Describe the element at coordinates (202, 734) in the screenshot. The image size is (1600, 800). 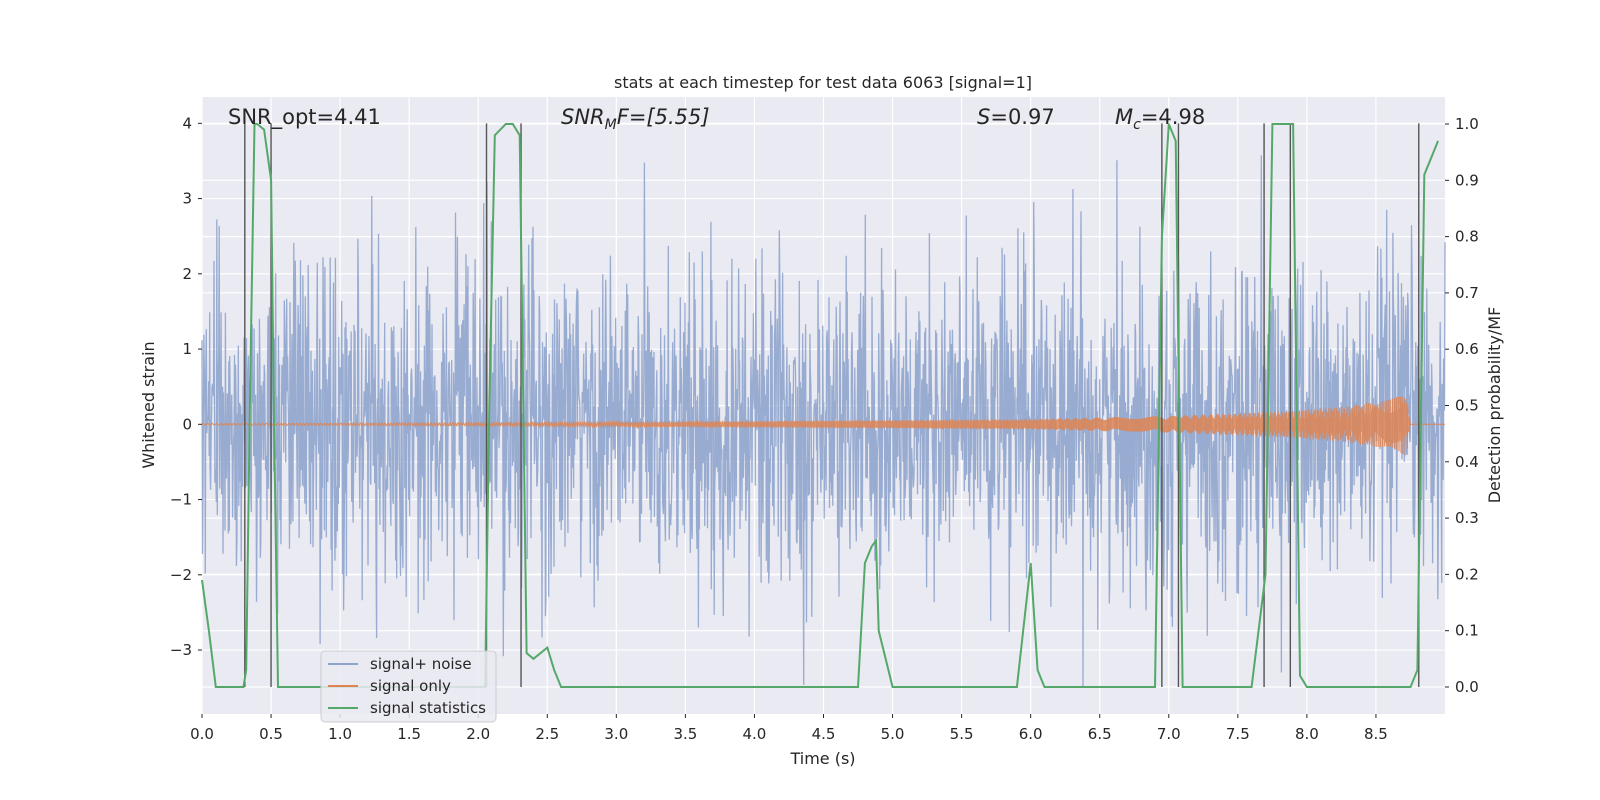
I see `x-tick-label: 0.0` at that location.